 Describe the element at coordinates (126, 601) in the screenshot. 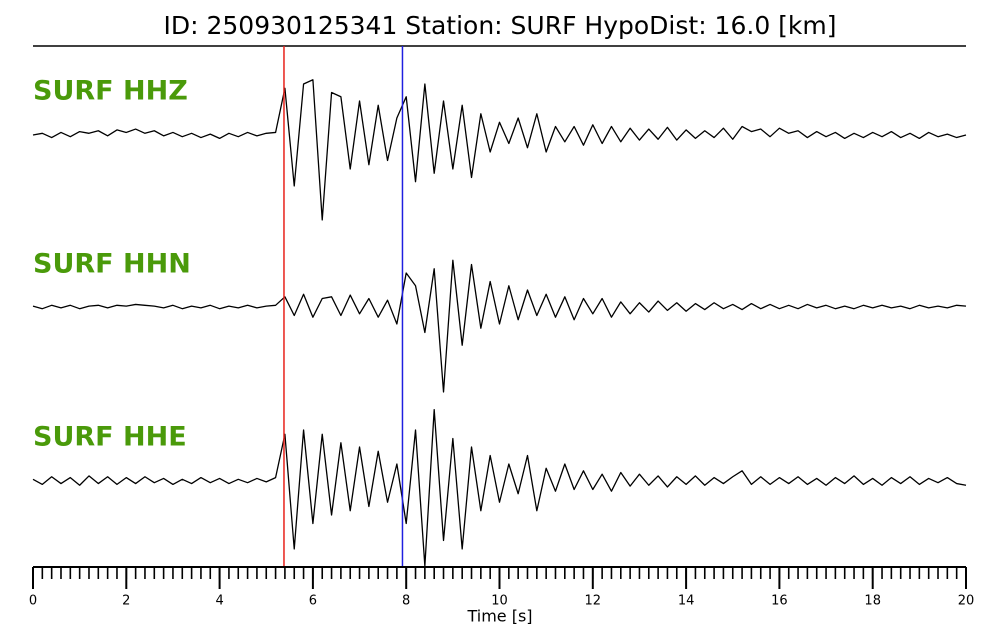

I see `x-tick-label: 2` at that location.